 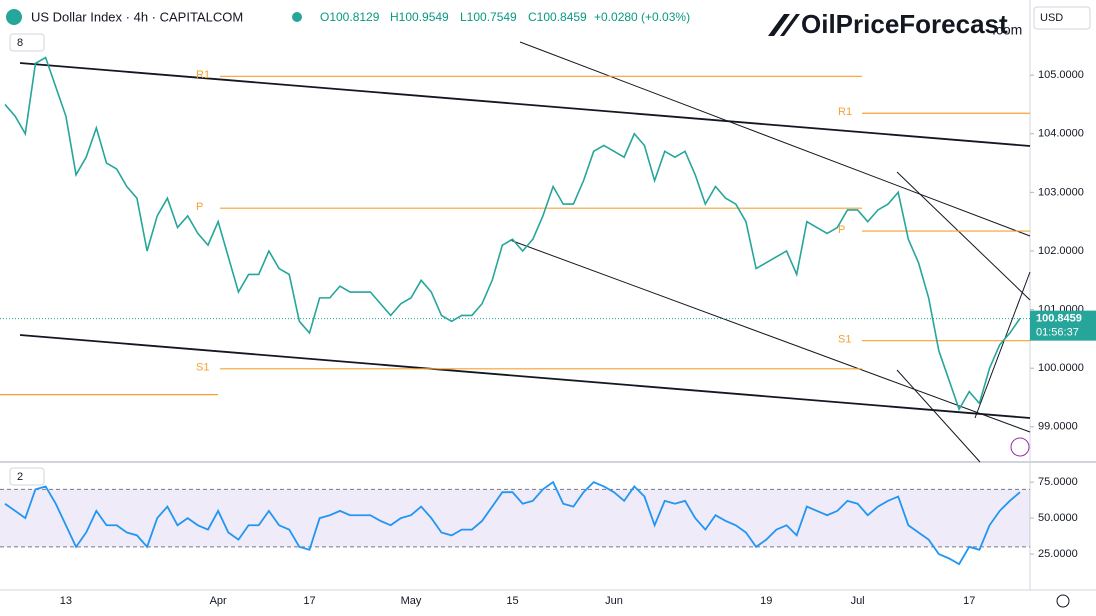 I want to click on y-tick-label: 104.0000, so click(x=1061, y=134).